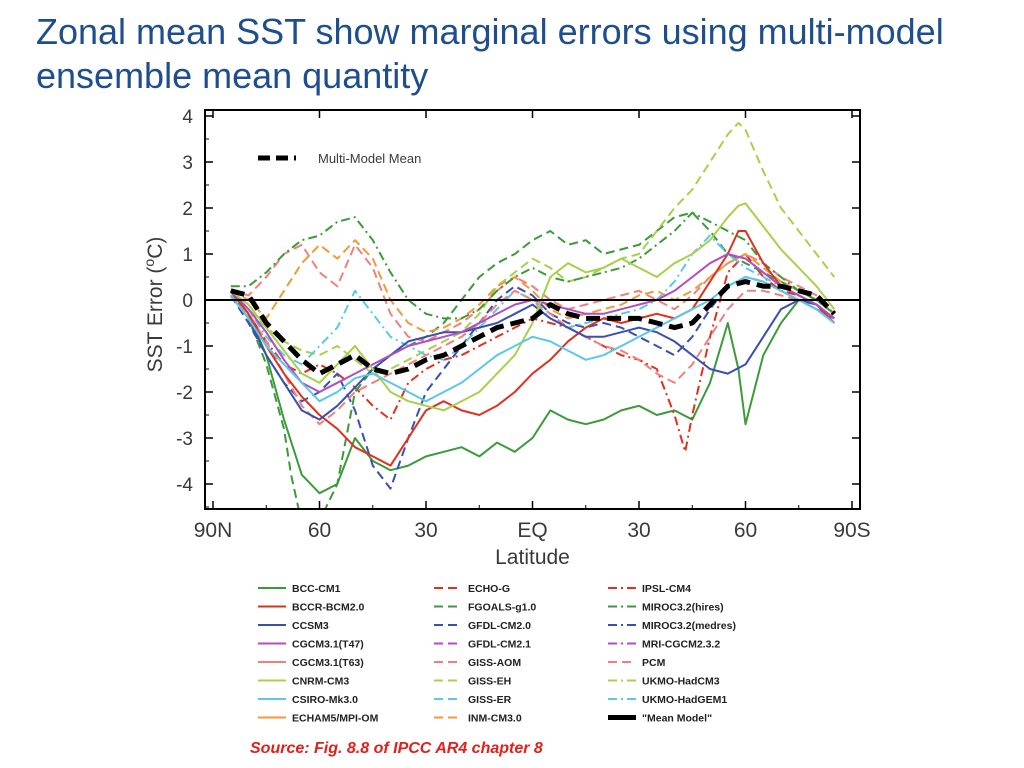  What do you see at coordinates (310, 626) in the screenshot?
I see `legend-label-ccsm3: CCSM3` at bounding box center [310, 626].